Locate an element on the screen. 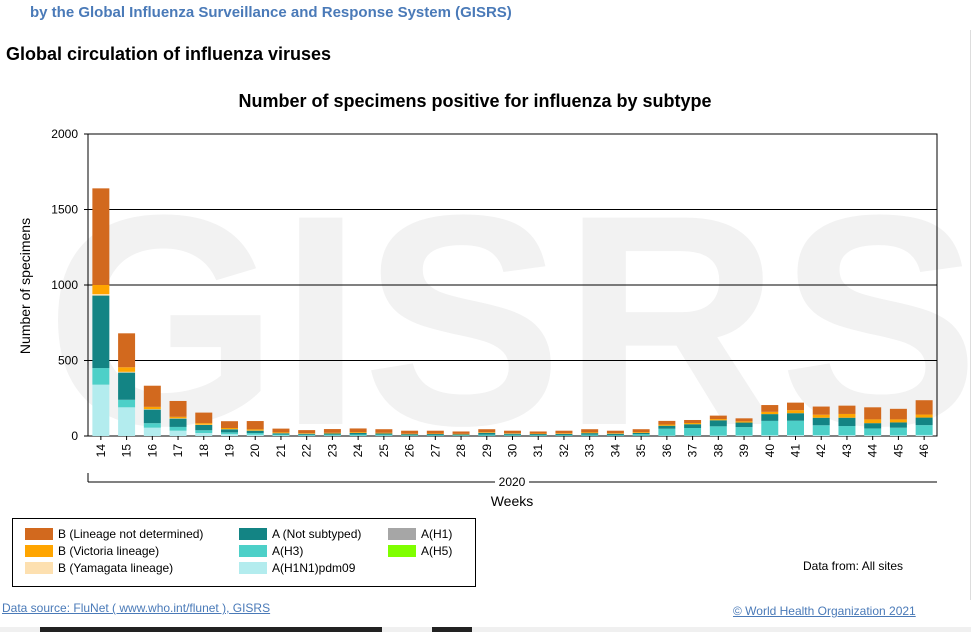  legend-item: A(H1N1)pdm09 is located at coordinates (297, 568).